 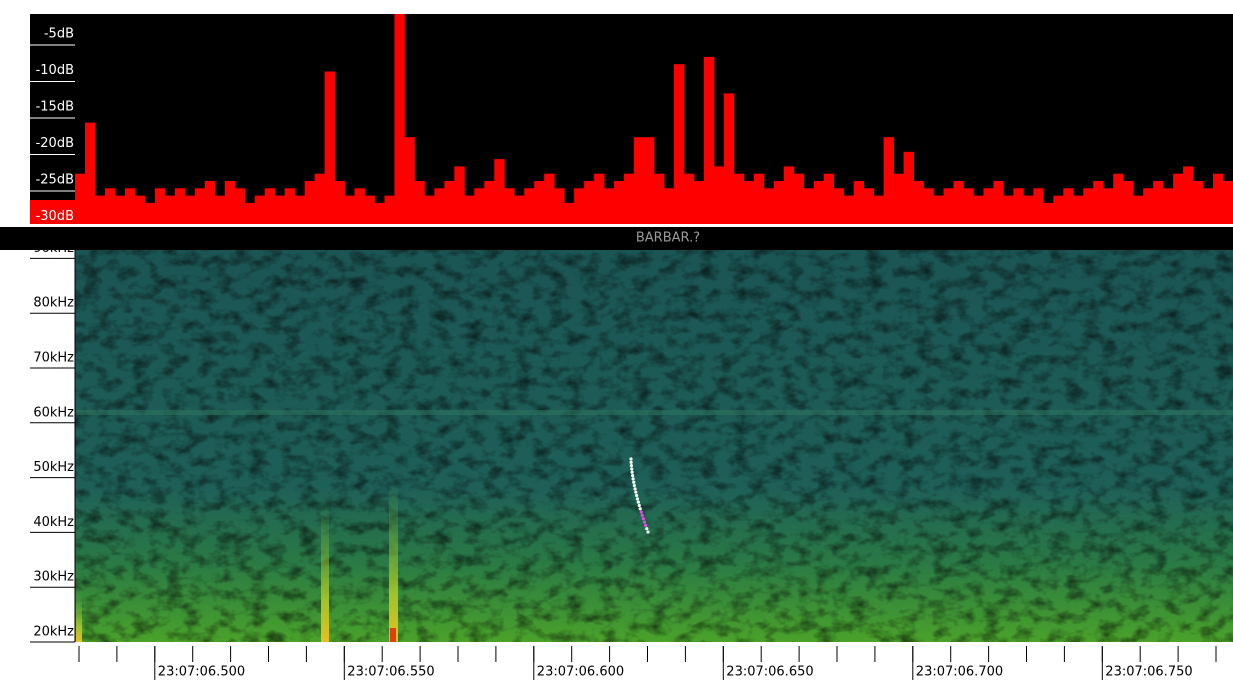 What do you see at coordinates (668, 238) in the screenshot?
I see `species-label: BARBAR.?` at bounding box center [668, 238].